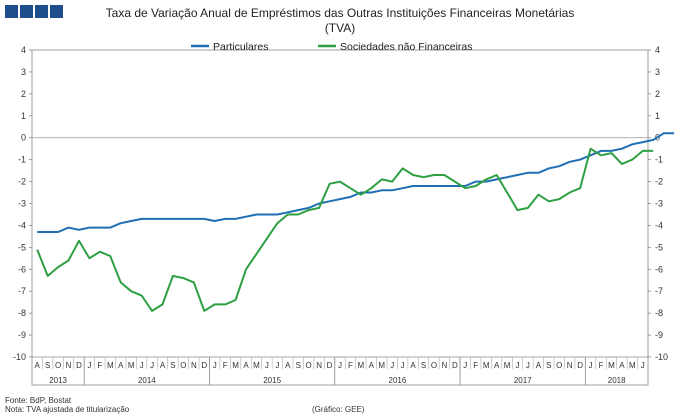  What do you see at coordinates (338, 409) in the screenshot?
I see `chart-credit: (Gráfico: GEE)` at bounding box center [338, 409].